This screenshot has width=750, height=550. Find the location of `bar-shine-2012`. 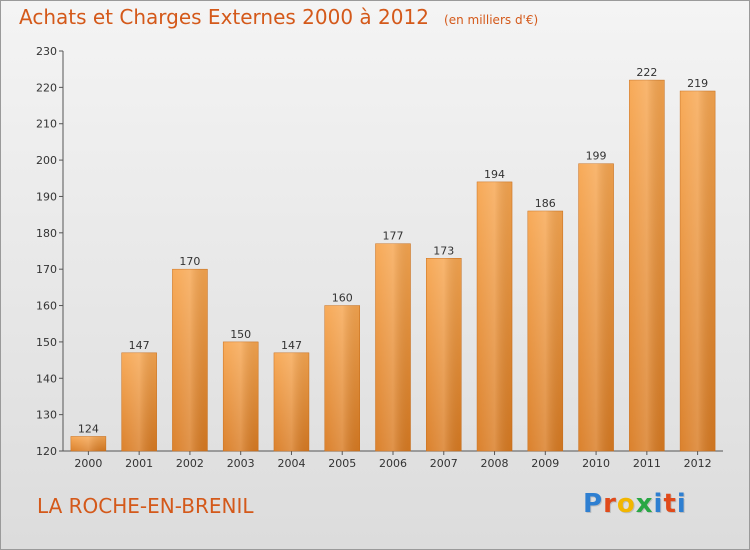

bar-shine-2012 is located at coordinates (698, 271).